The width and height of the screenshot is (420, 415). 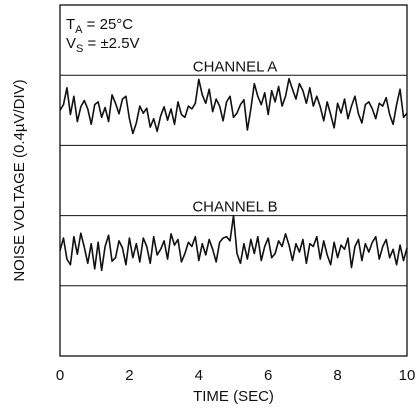 What do you see at coordinates (60, 375) in the screenshot?
I see `x-tick-label-0: 0` at bounding box center [60, 375].